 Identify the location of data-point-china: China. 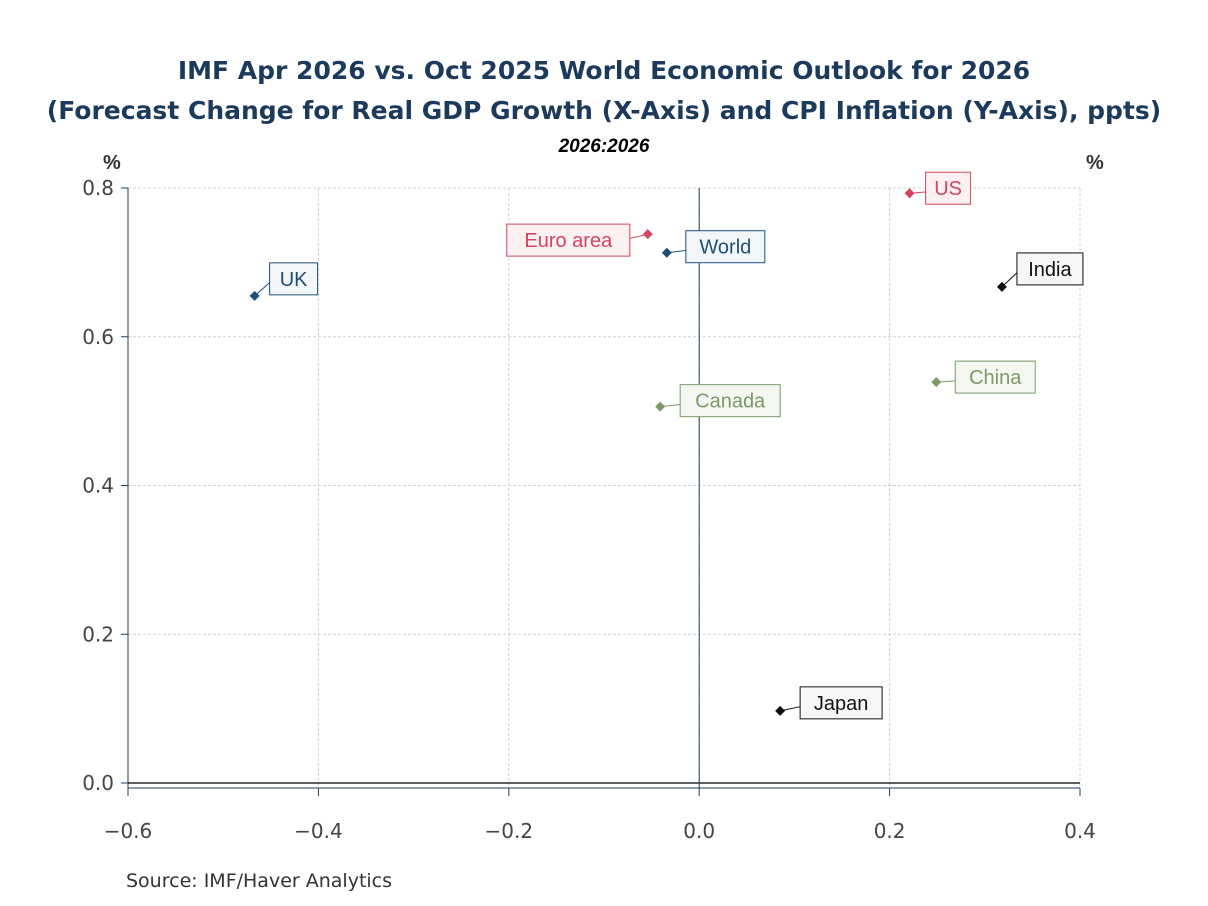
(983, 377).